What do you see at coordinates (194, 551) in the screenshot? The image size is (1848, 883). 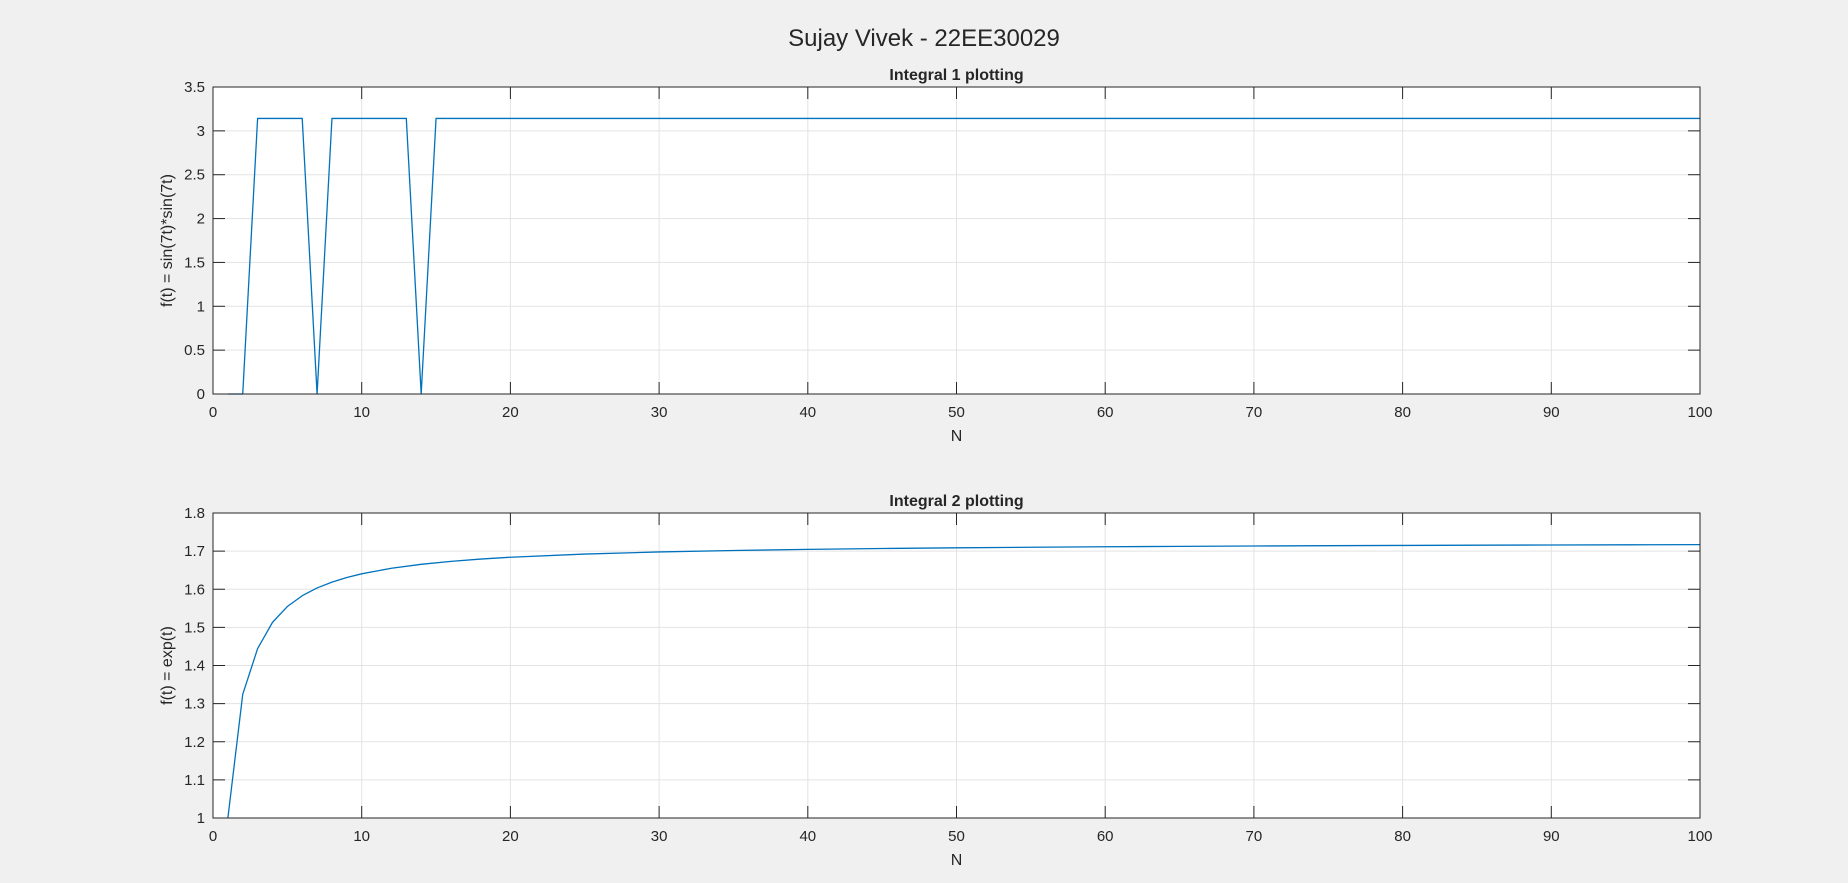 I see `y-tick-label: 1.7` at bounding box center [194, 551].